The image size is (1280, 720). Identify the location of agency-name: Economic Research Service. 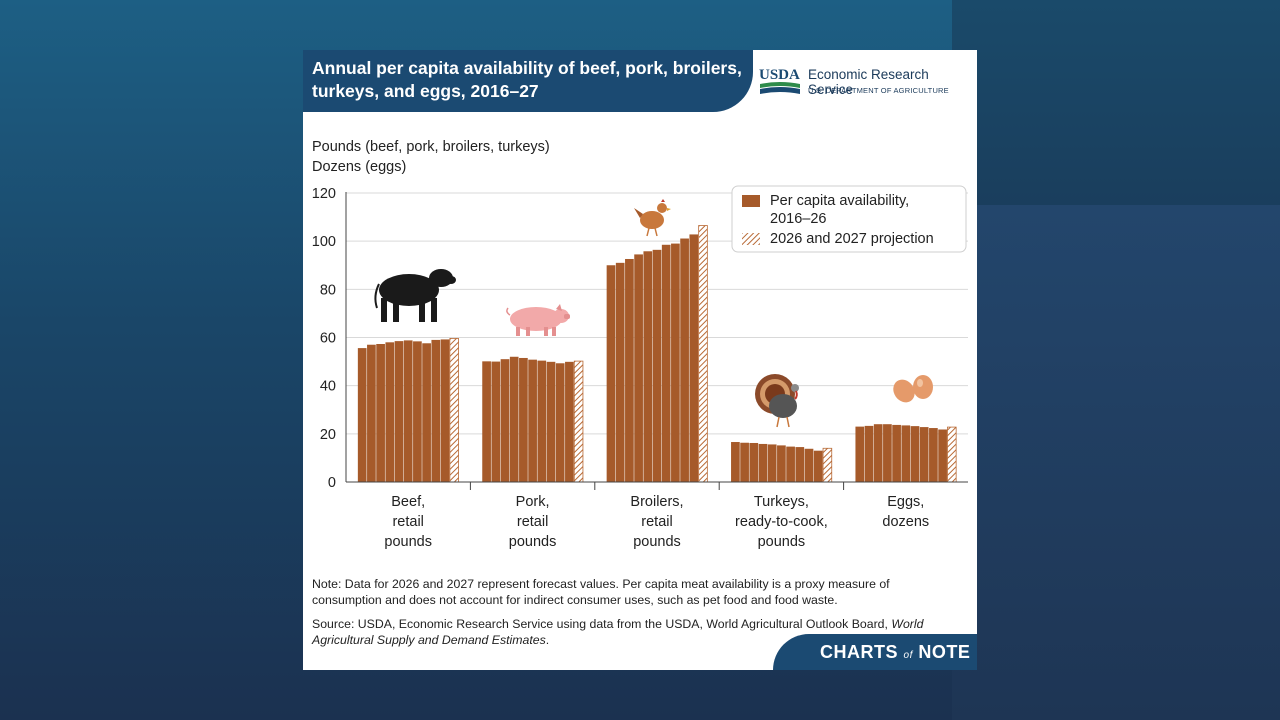
(868, 82).